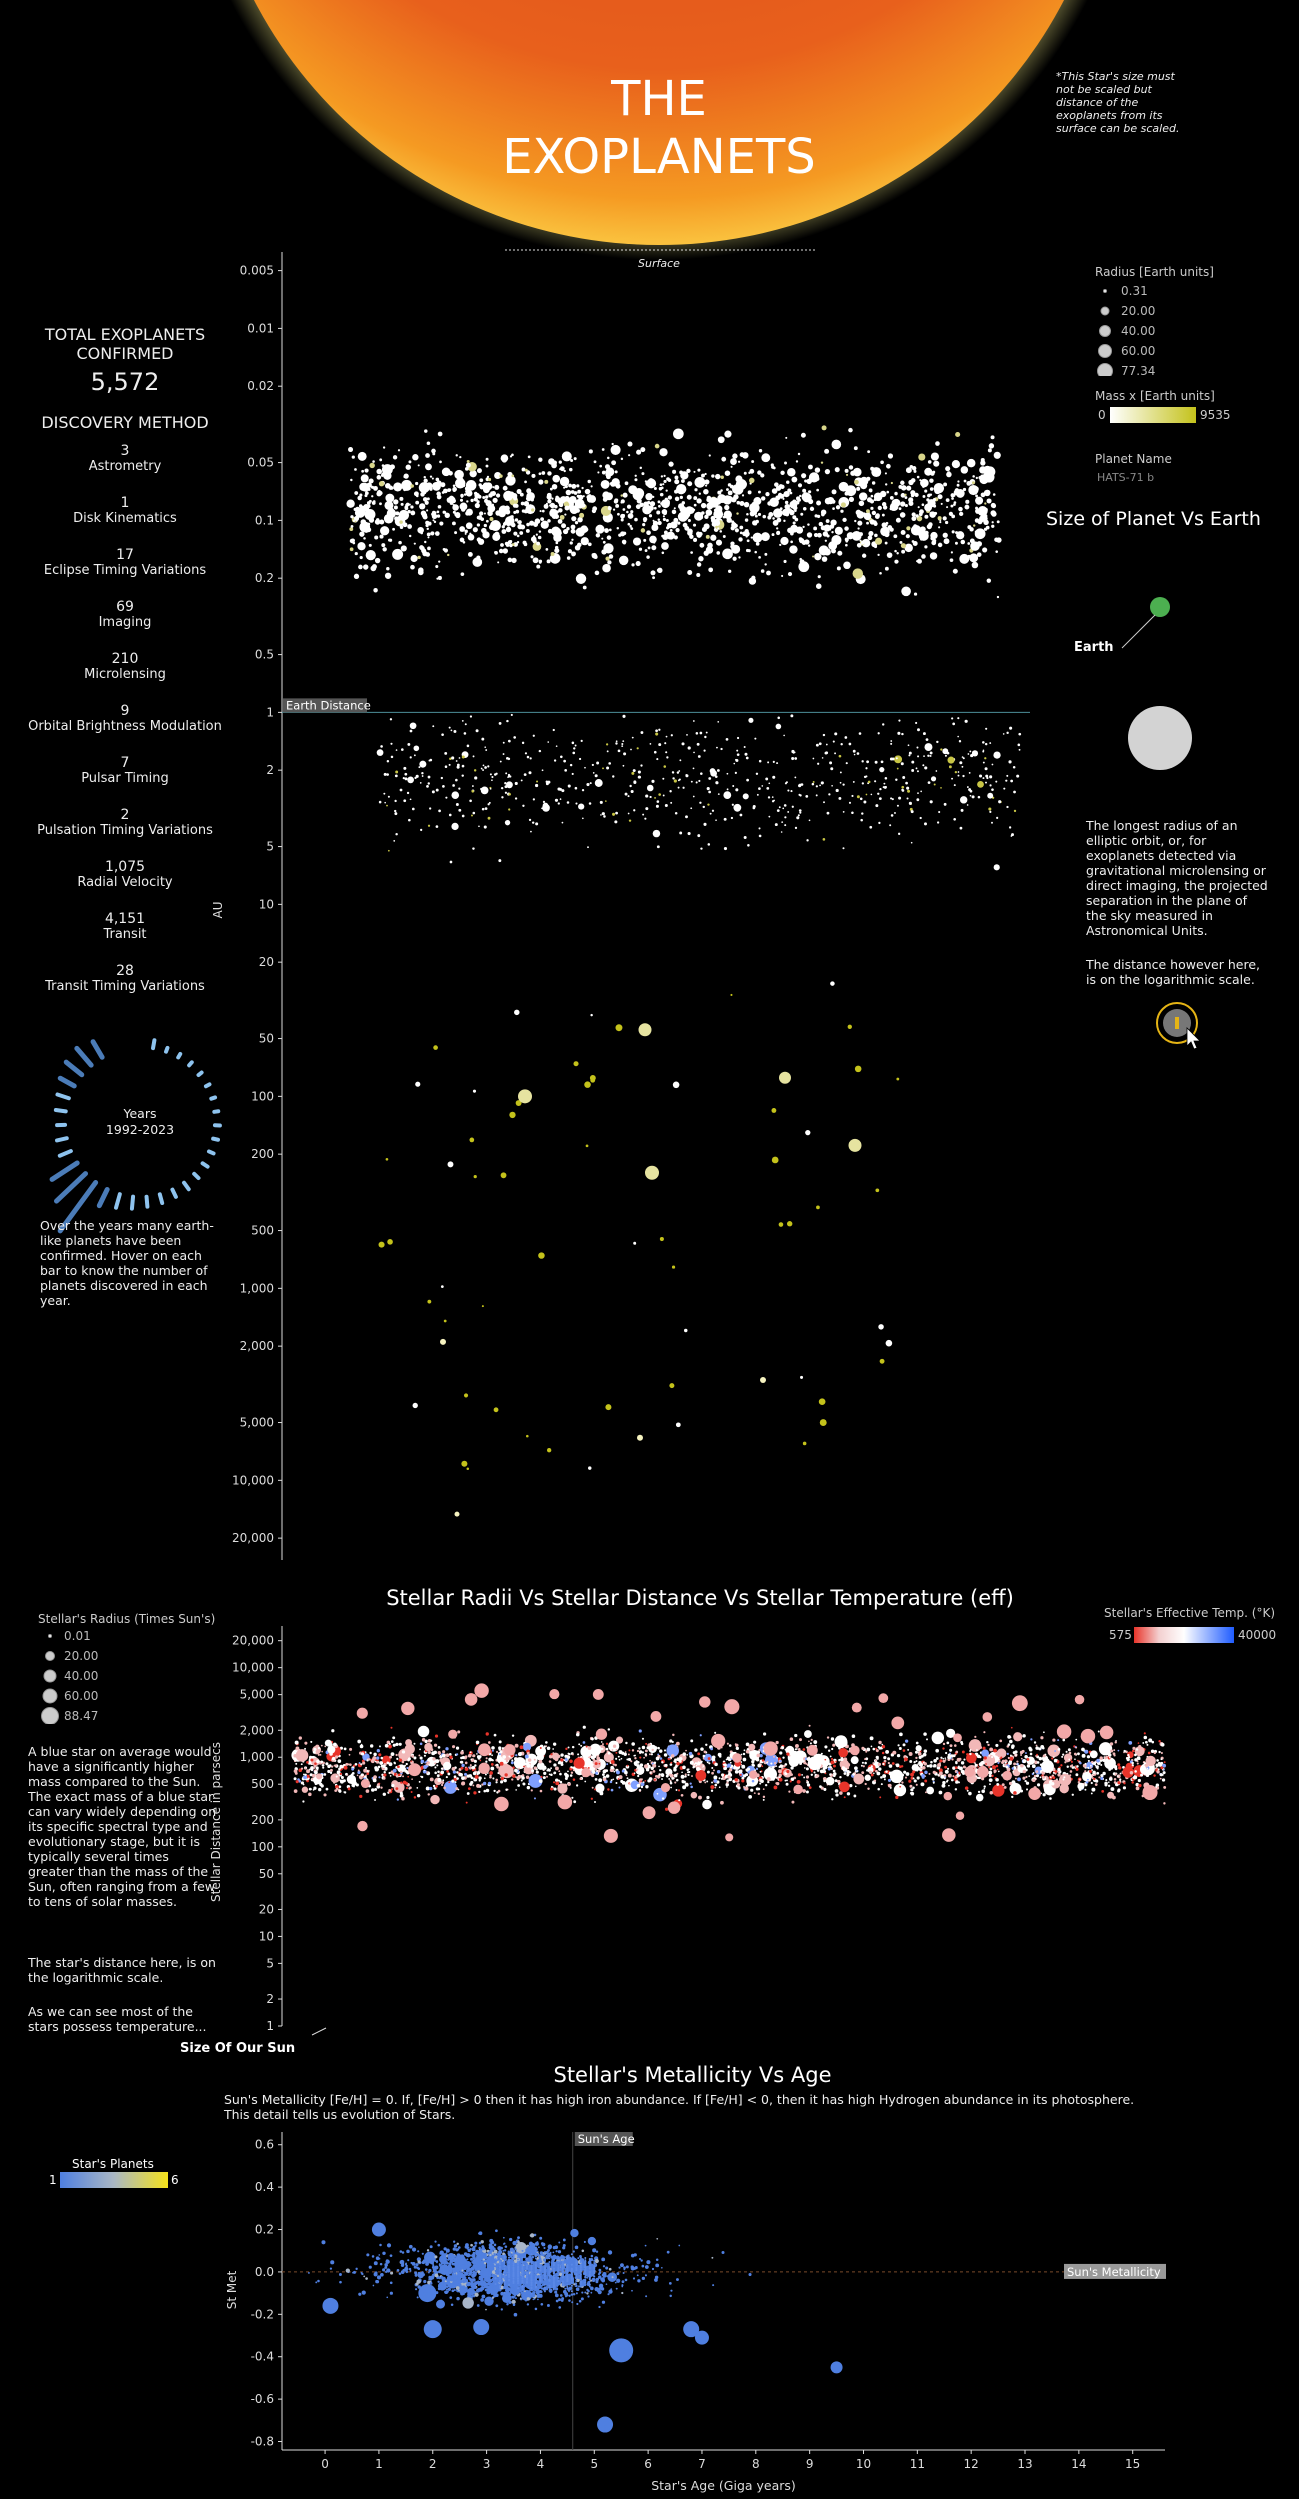 Image resolution: width=1299 pixels, height=2499 pixels. Describe the element at coordinates (125, 971) in the screenshot. I see `method-count: 28` at that location.